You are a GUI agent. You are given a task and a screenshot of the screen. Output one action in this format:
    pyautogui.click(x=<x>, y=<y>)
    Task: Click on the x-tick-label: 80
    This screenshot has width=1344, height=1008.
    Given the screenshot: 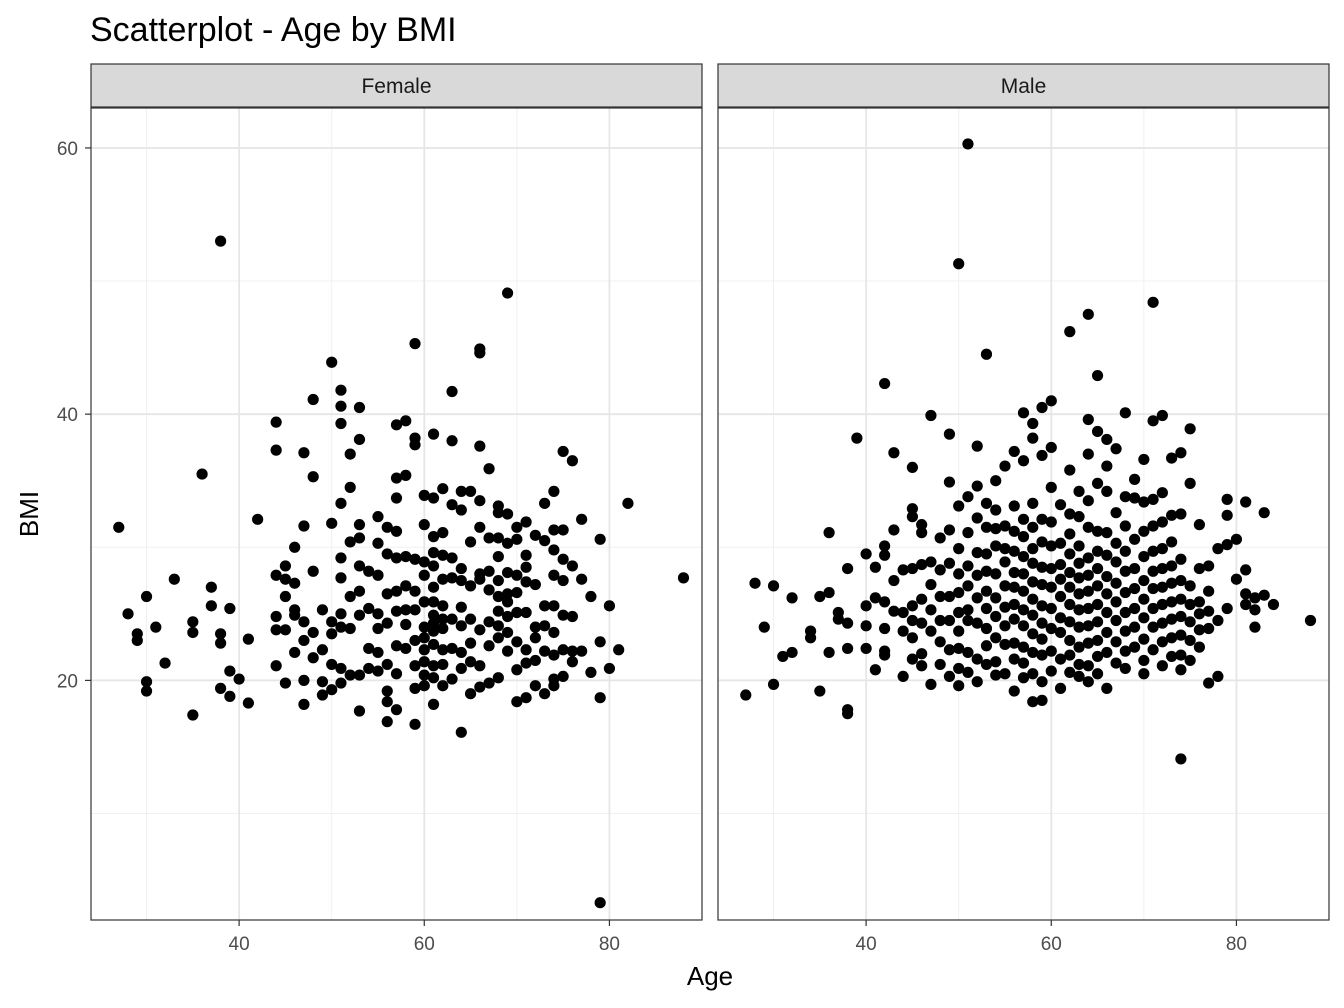 What is the action you would take?
    pyautogui.click(x=1236, y=944)
    